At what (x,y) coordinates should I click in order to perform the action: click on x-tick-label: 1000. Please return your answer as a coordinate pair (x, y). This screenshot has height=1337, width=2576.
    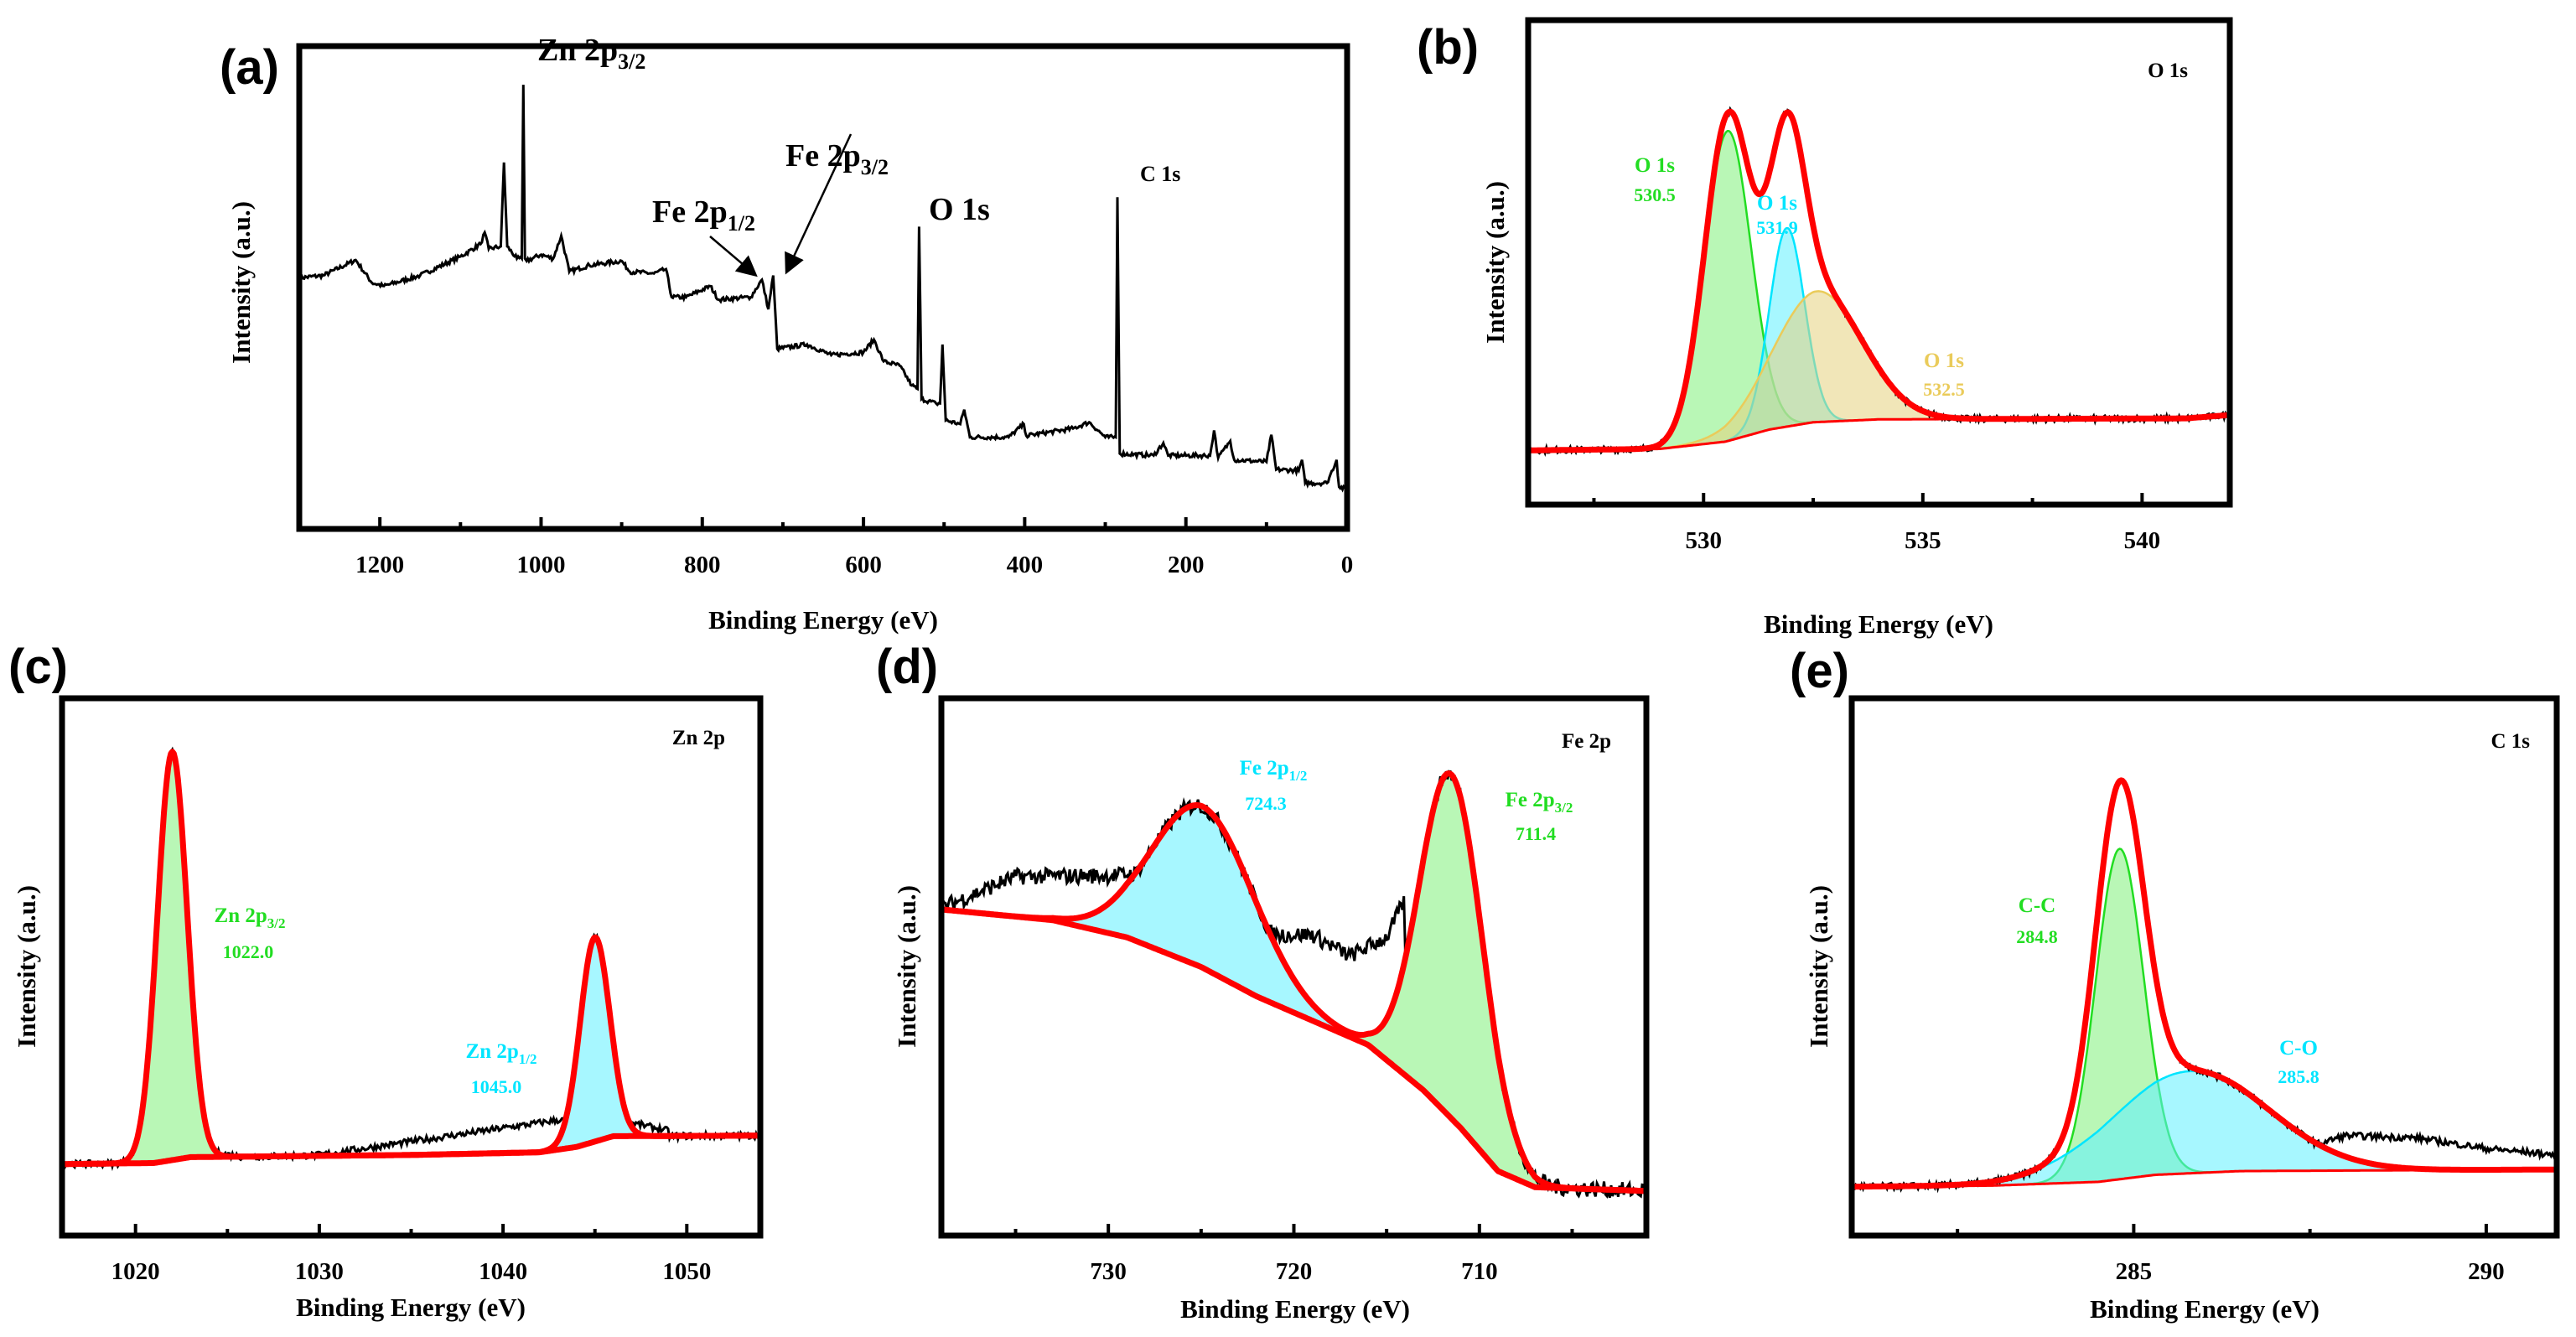
    Looking at the image, I should click on (540, 565).